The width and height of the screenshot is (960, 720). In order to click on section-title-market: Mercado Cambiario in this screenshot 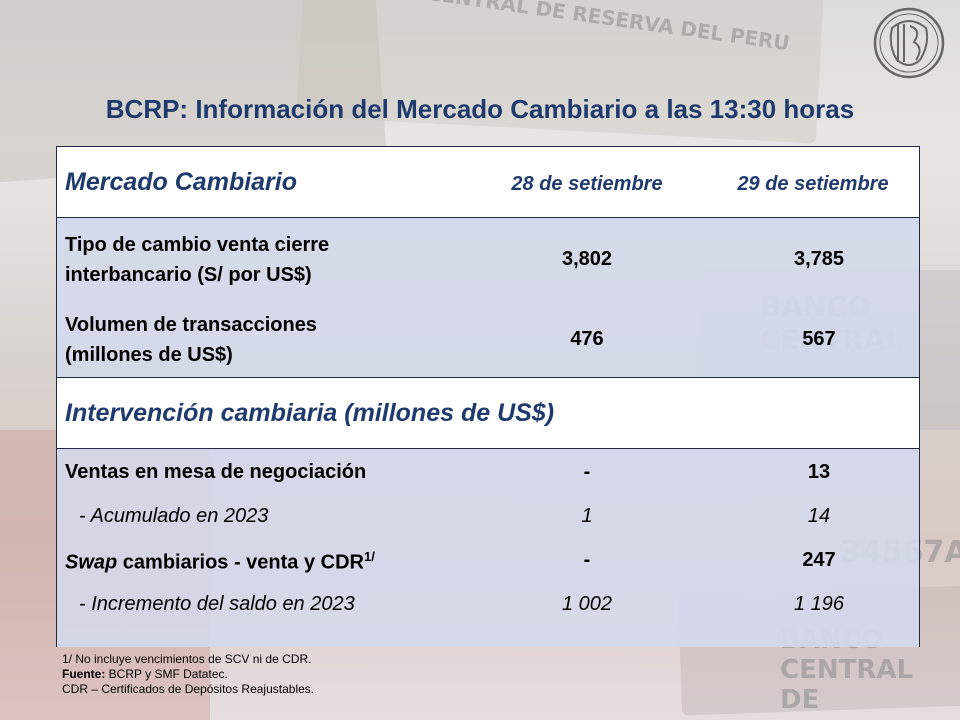, I will do `click(181, 182)`.